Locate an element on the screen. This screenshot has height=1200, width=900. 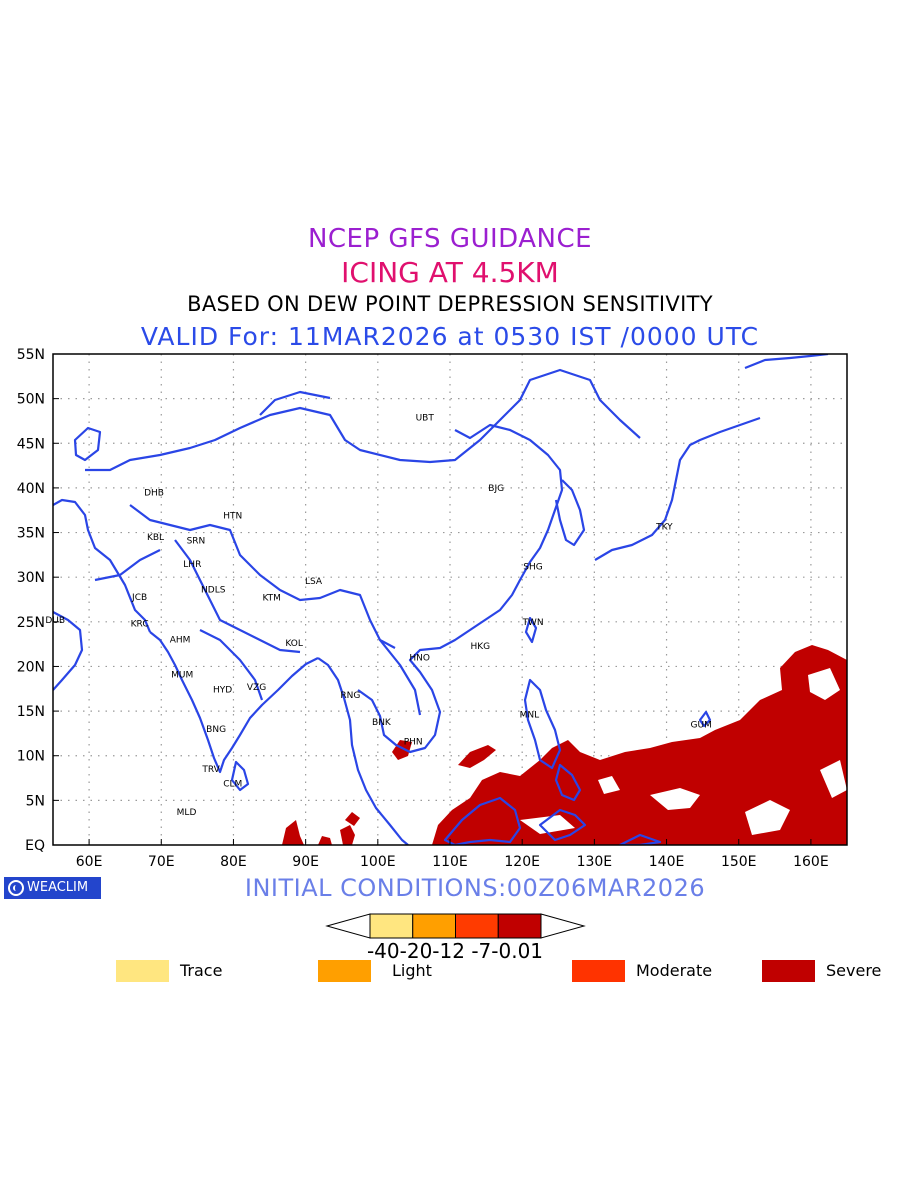
station-label: NDLS is located at coordinates (213, 591).